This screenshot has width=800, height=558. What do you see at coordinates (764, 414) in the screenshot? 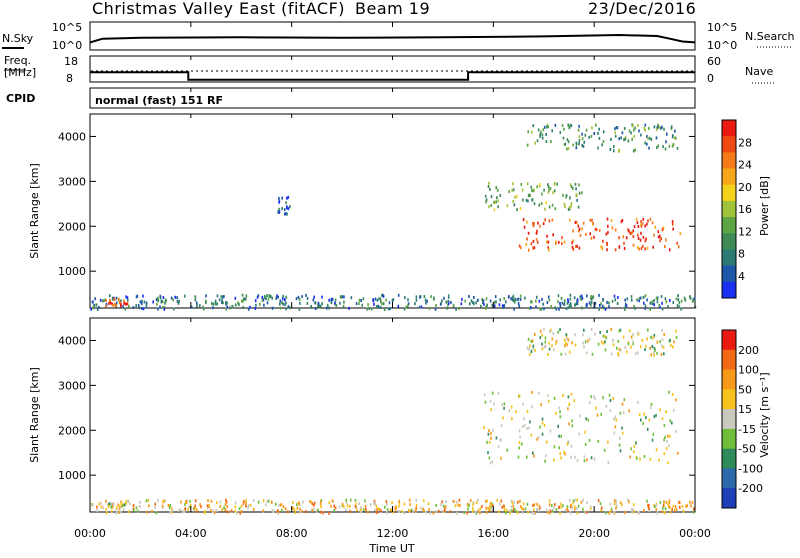
I see `velocity-colorbar-label: Velocity [m s⁻¹]` at bounding box center [764, 414].